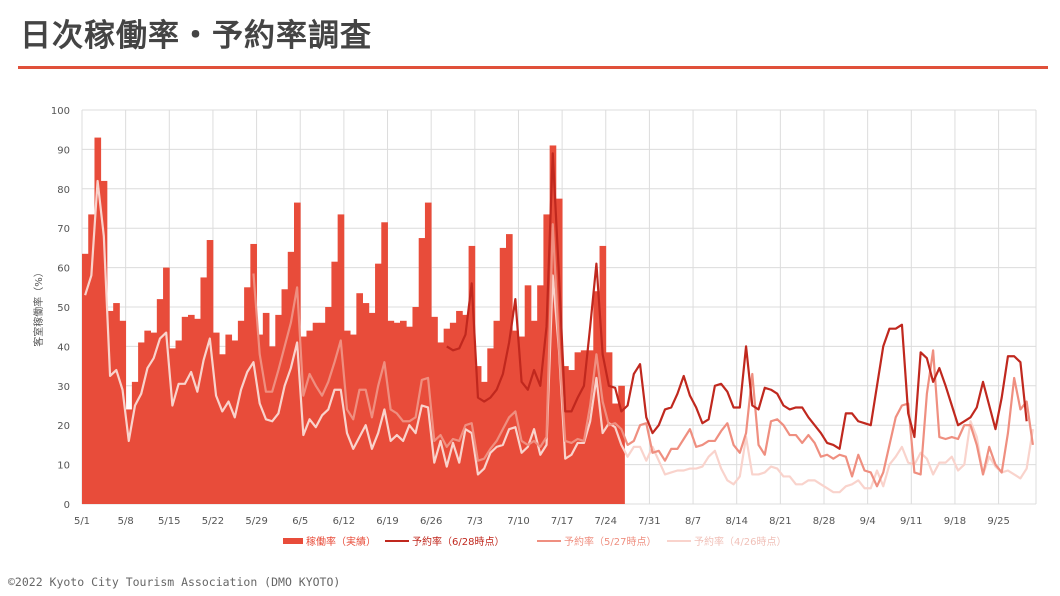 The width and height of the screenshot is (1060, 596). I want to click on x-tick-label: 7/17, so click(562, 521).